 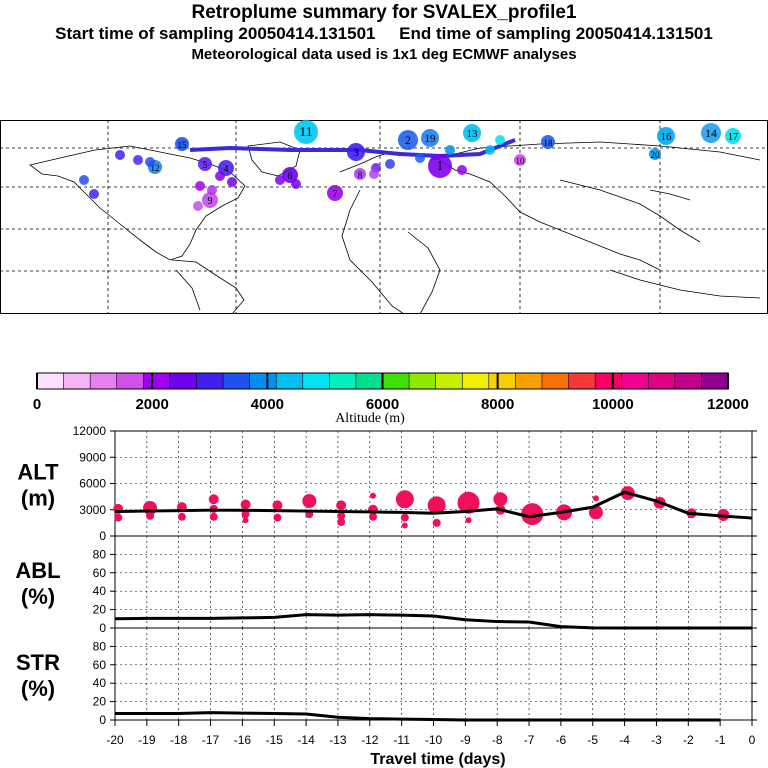 What do you see at coordinates (92, 457) in the screenshot?
I see `y-tick-label: 9000` at bounding box center [92, 457].